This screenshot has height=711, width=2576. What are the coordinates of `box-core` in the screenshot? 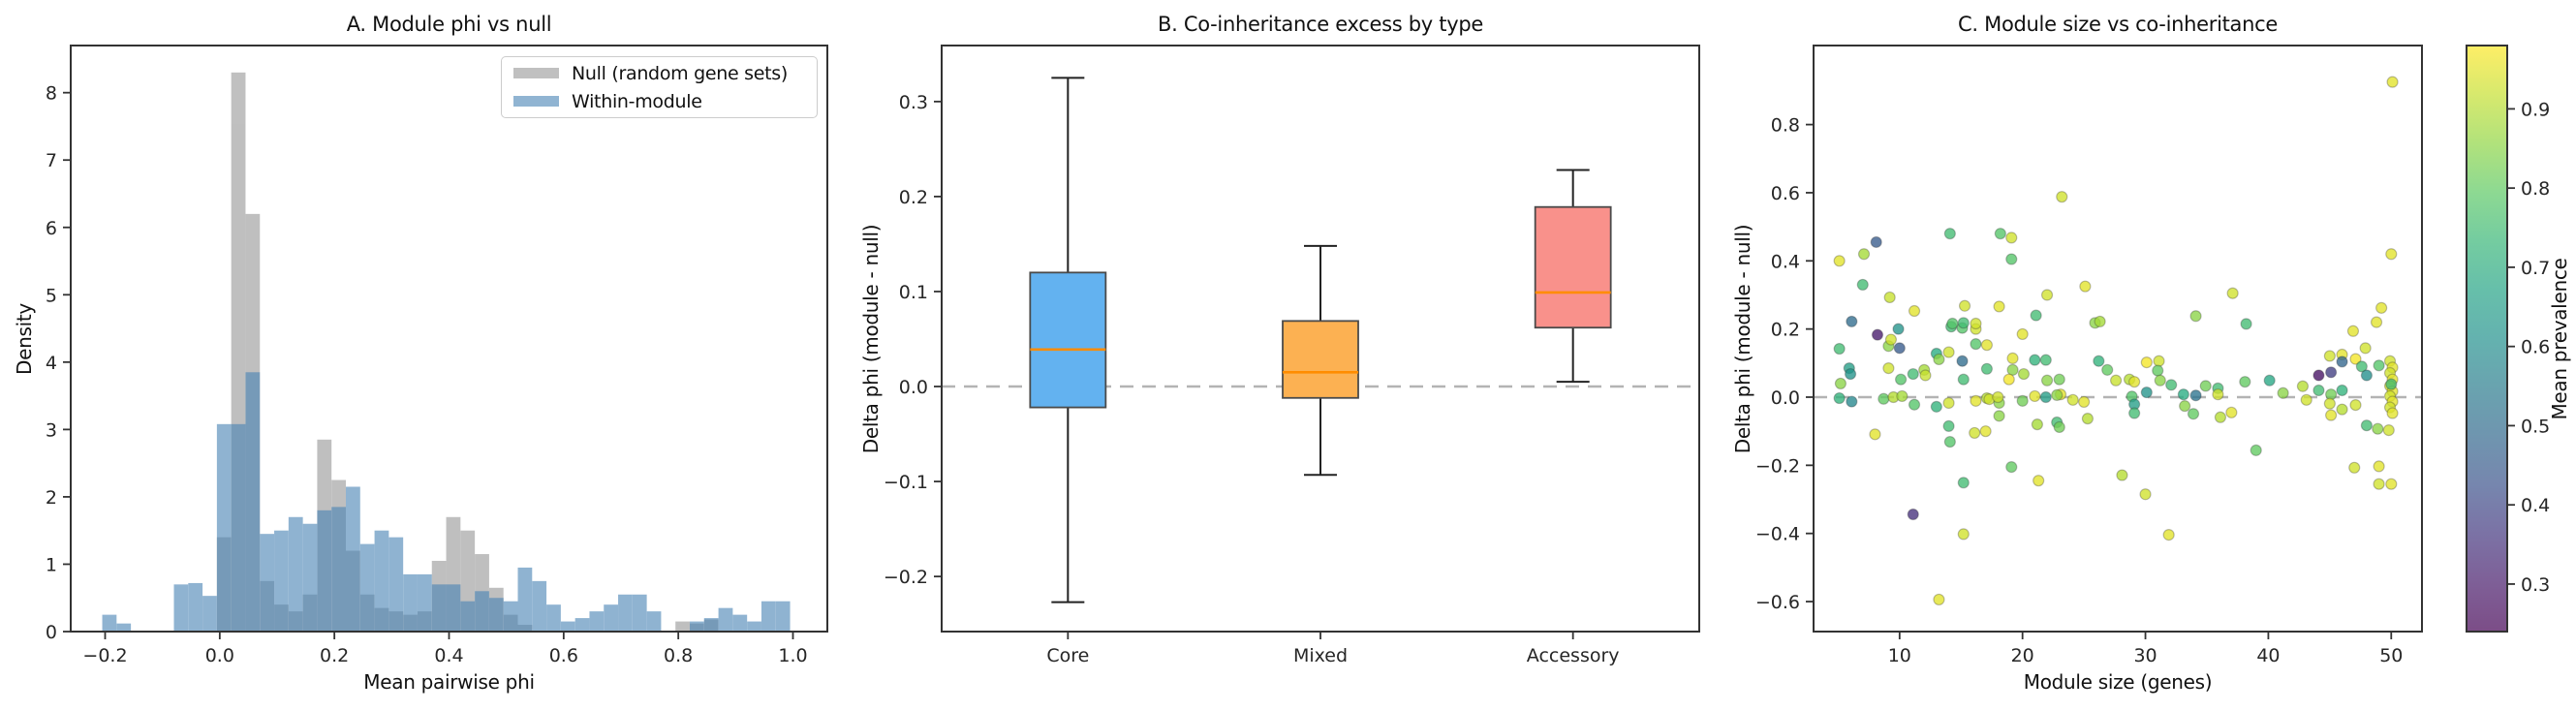 It's located at (1068, 340).